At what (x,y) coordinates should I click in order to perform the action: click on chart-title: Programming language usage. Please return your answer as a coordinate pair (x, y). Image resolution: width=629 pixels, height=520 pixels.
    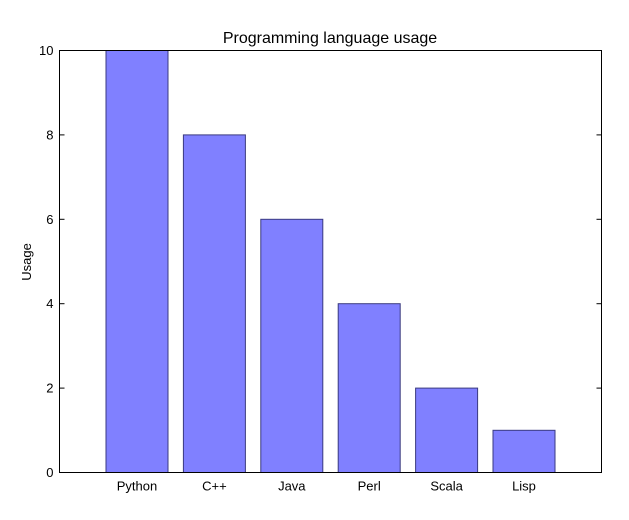
    Looking at the image, I should click on (330, 38).